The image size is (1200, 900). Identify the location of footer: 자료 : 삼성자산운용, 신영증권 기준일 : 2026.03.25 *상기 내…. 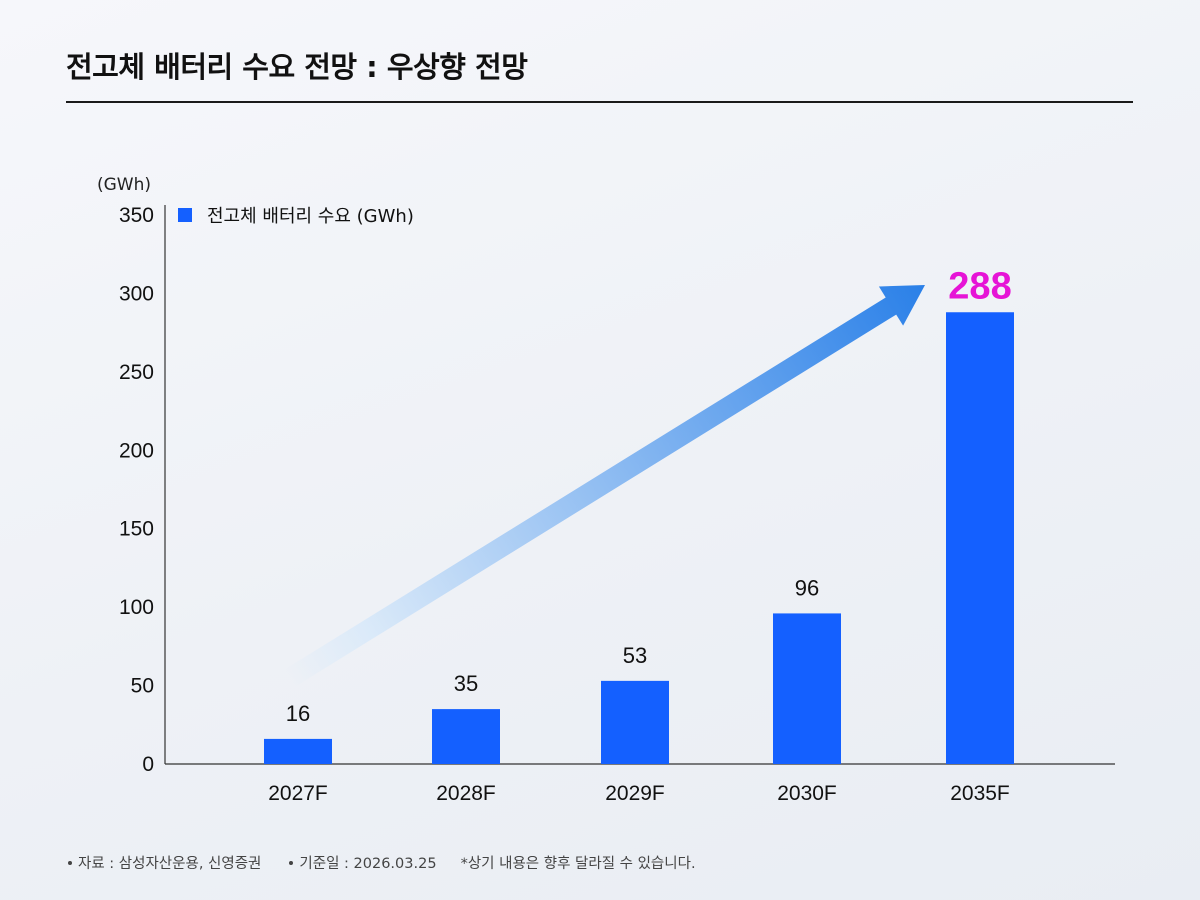
(396, 862).